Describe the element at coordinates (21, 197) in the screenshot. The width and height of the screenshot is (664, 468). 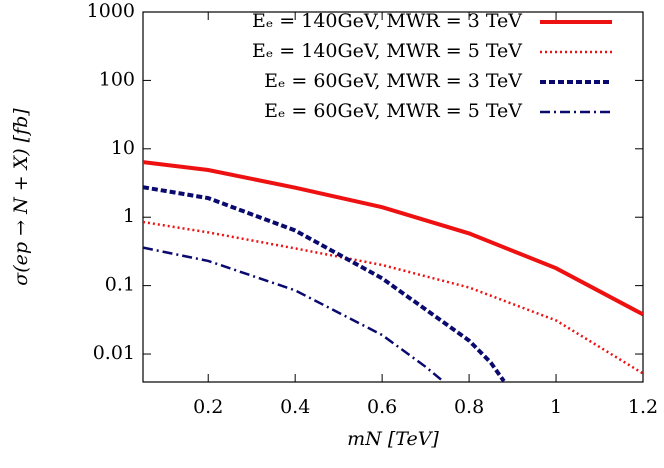
I see `y-axis-label: σ(ep → N + X) [fb]` at that location.